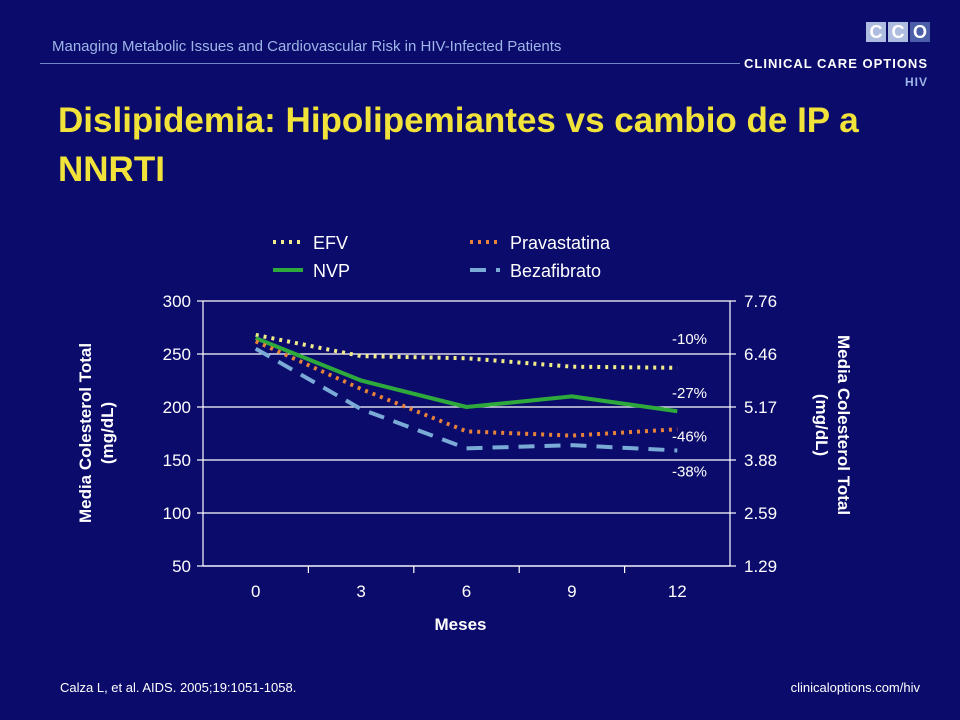 The image size is (960, 720). Describe the element at coordinates (571, 591) in the screenshot. I see `x-tick-label: 9` at that location.